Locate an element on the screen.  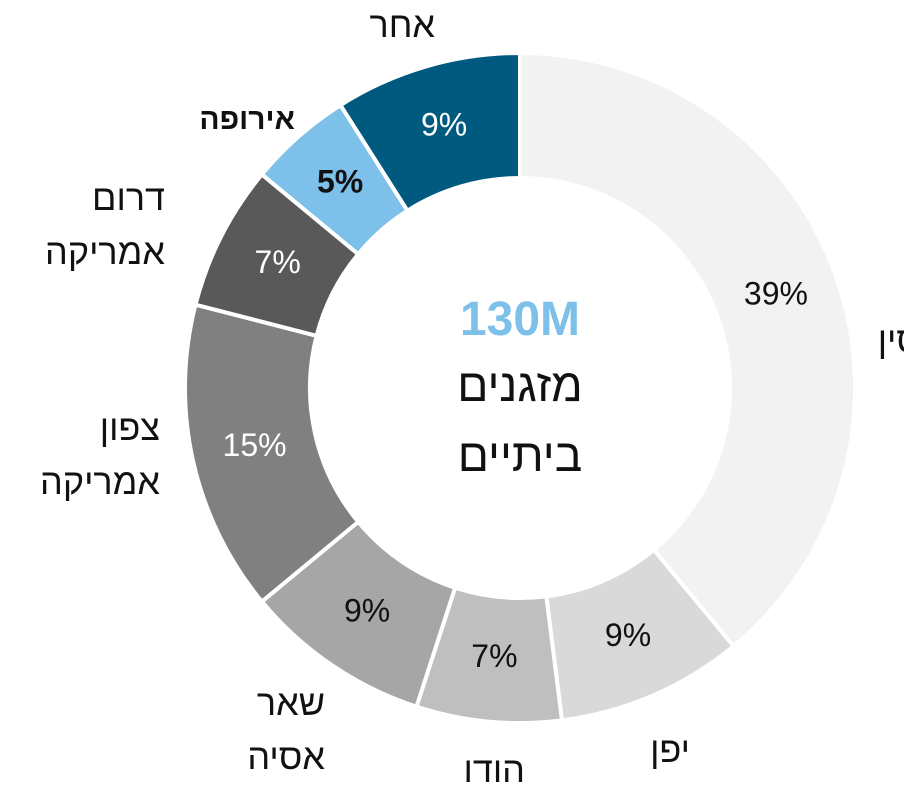
category-label: דרום אמריקה is located at coordinates (105, 224).